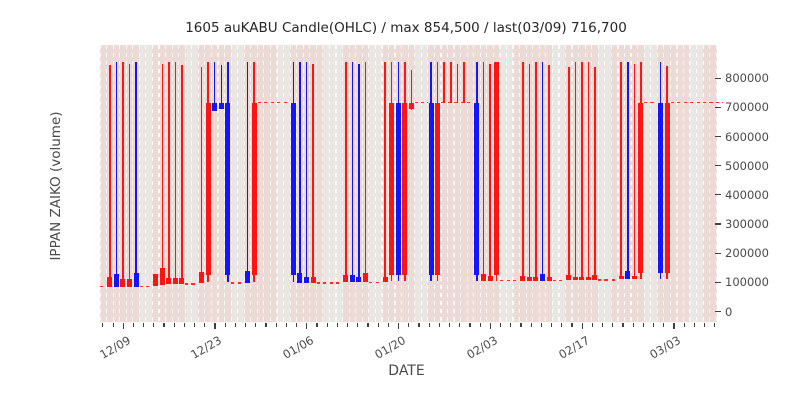 This screenshot has width=800, height=400. What do you see at coordinates (298, 347) in the screenshot?
I see `x-axis-tick-label: 01/06` at bounding box center [298, 347].